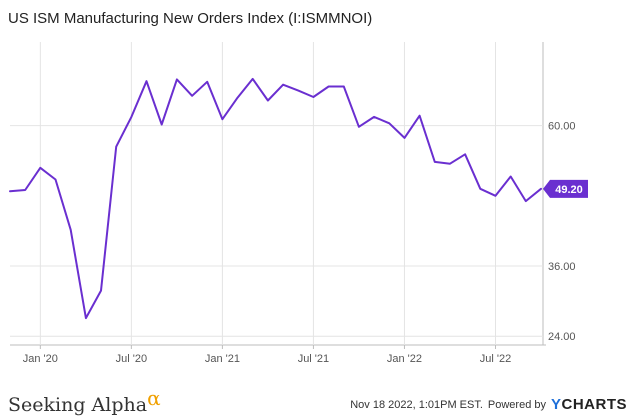  I want to click on y-tick-label: 24.00, so click(562, 337).